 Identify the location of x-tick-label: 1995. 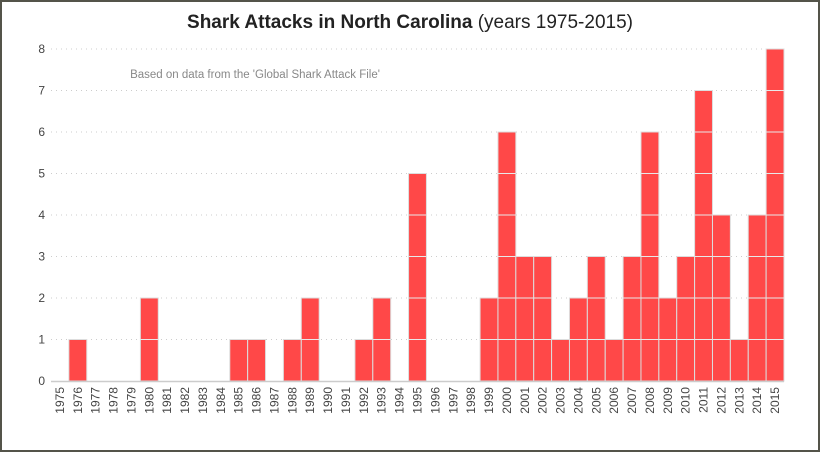
(418, 400).